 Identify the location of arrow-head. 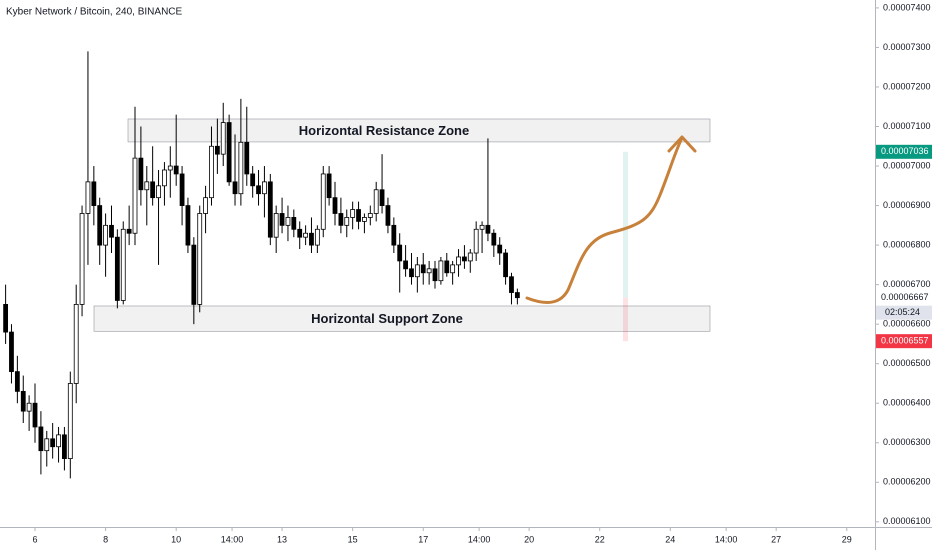
(682, 144).